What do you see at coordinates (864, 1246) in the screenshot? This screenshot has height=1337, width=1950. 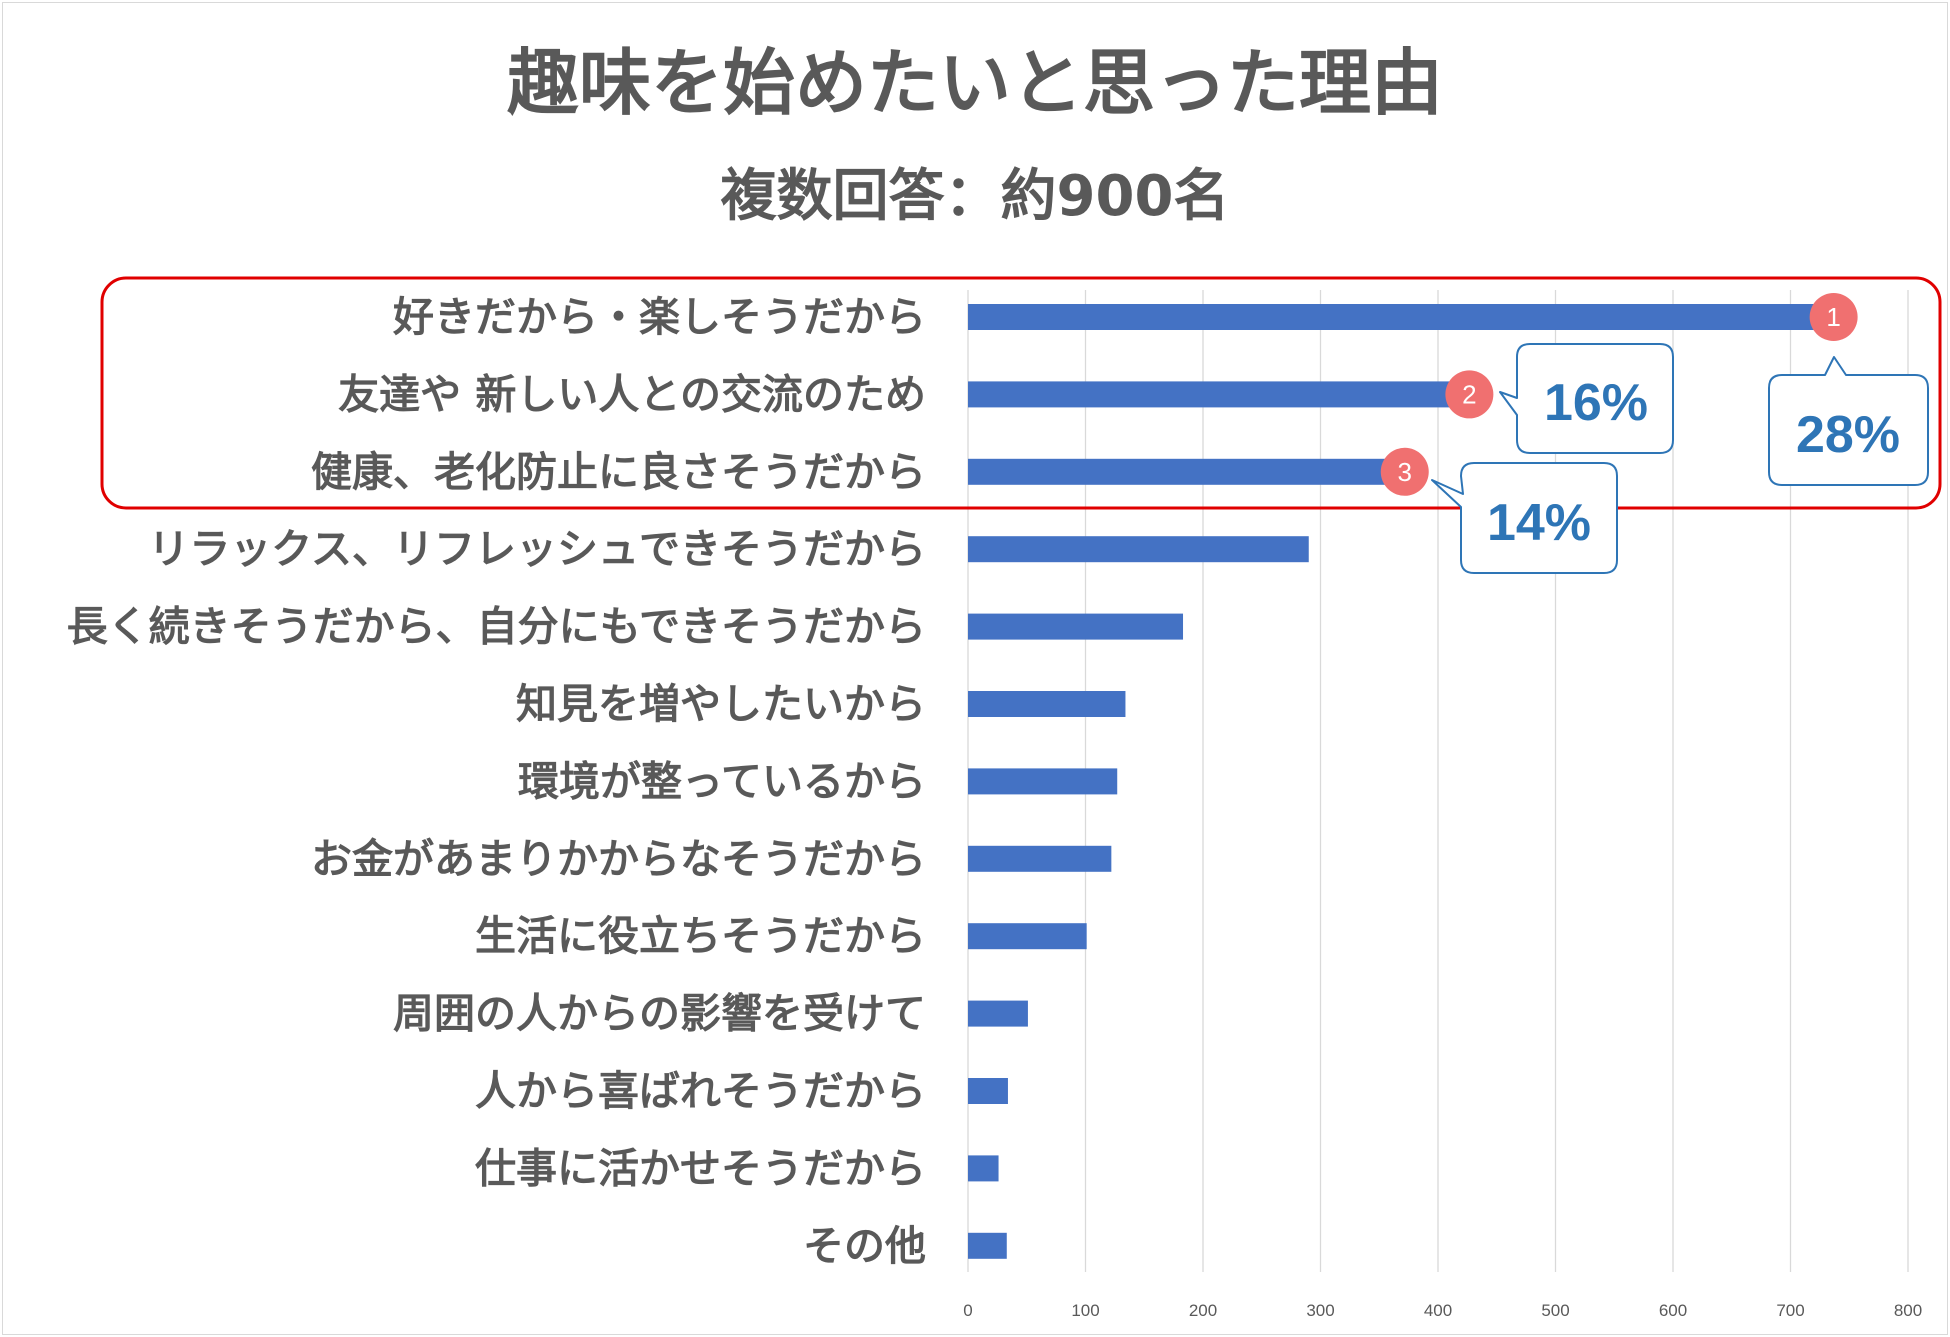 I see `category-label: その他` at bounding box center [864, 1246].